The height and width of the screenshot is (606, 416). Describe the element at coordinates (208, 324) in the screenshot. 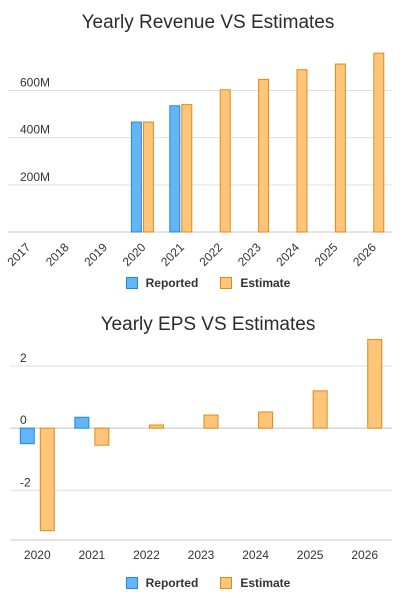

I see `eps-chart-title: Yearly EPS VS Estimates` at that location.